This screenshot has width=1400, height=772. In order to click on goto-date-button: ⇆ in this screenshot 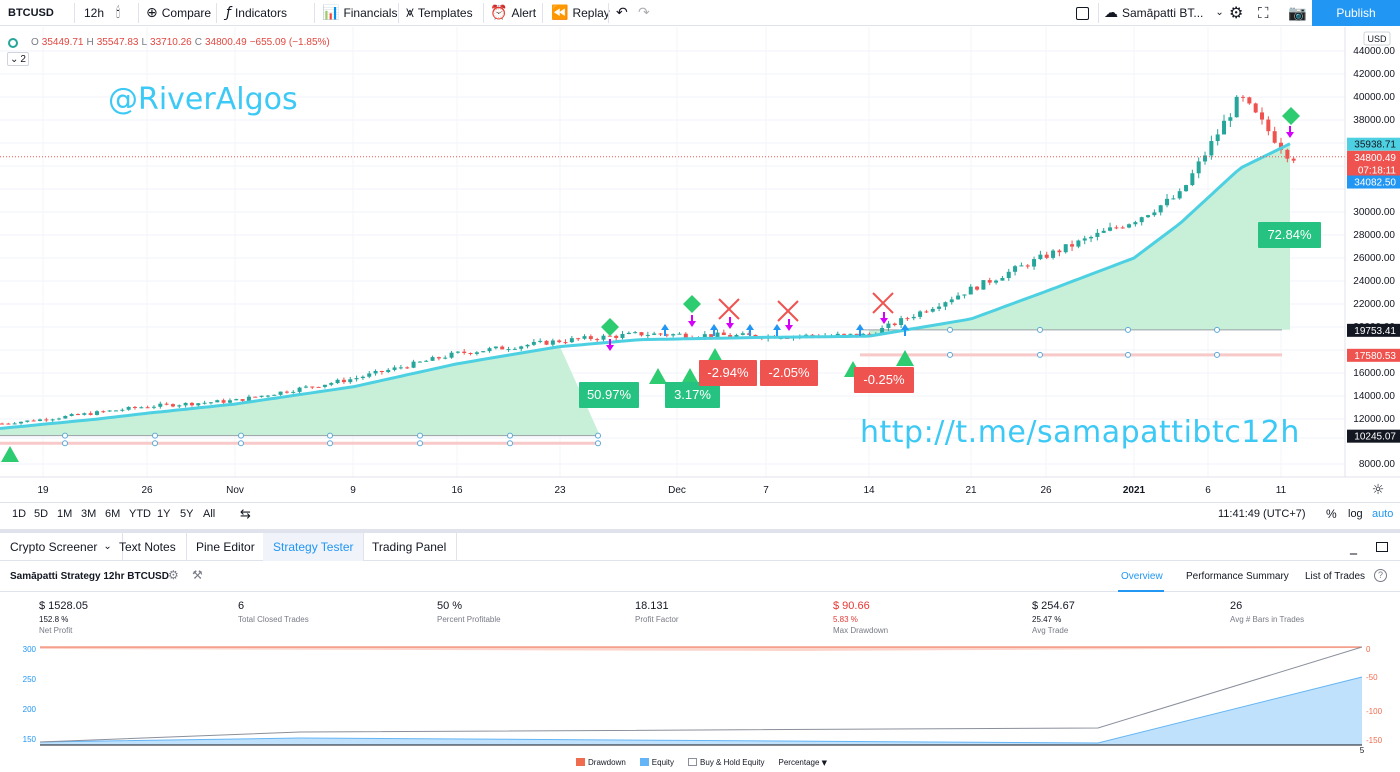, I will do `click(245, 514)`.